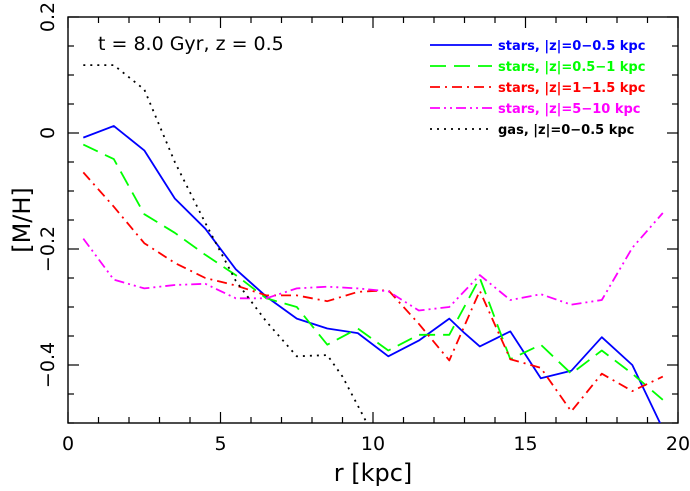 This screenshot has height=491, width=690. What do you see at coordinates (48, 249) in the screenshot?
I see `y-tick-label: −0.2` at bounding box center [48, 249].